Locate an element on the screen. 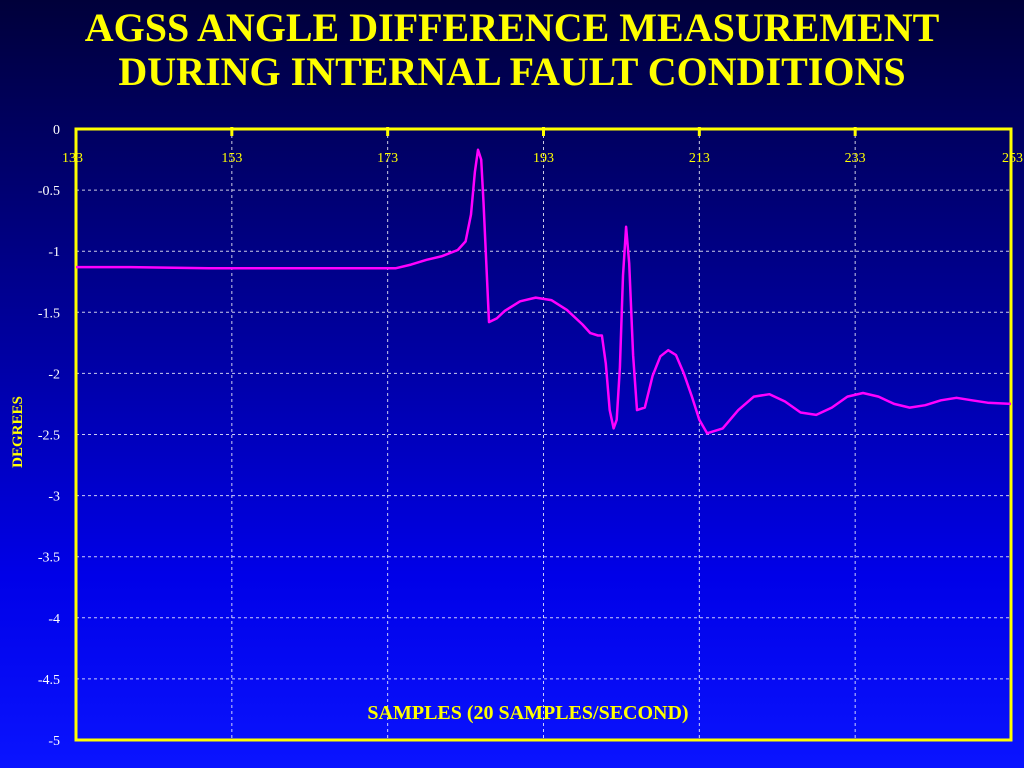  x-tick-labels: 133 153 173 193 213 233 253 is located at coordinates (542, 158).